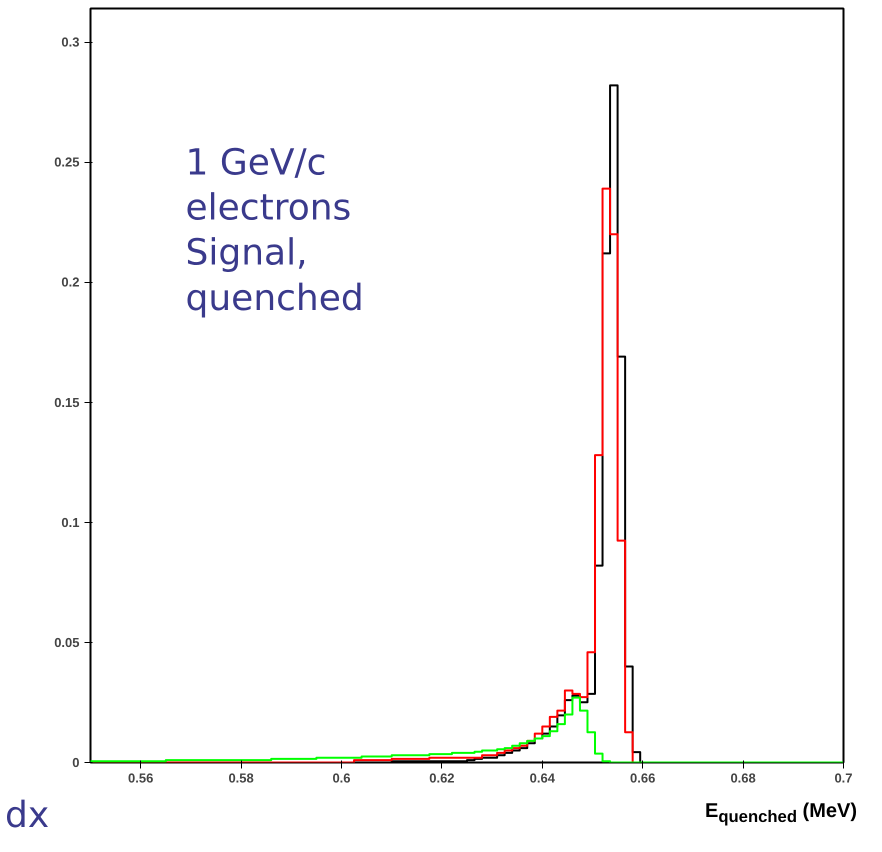  What do you see at coordinates (743, 778) in the screenshot?
I see `x-tick-label: 0.68` at bounding box center [743, 778].